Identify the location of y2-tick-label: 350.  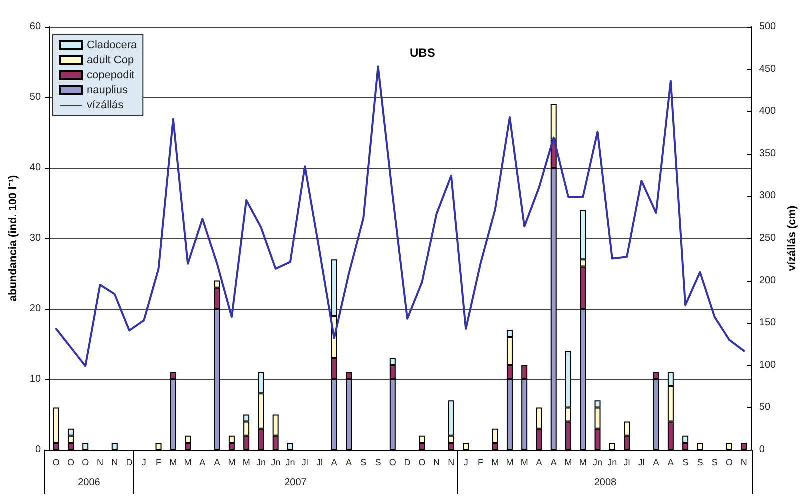
(768, 154).